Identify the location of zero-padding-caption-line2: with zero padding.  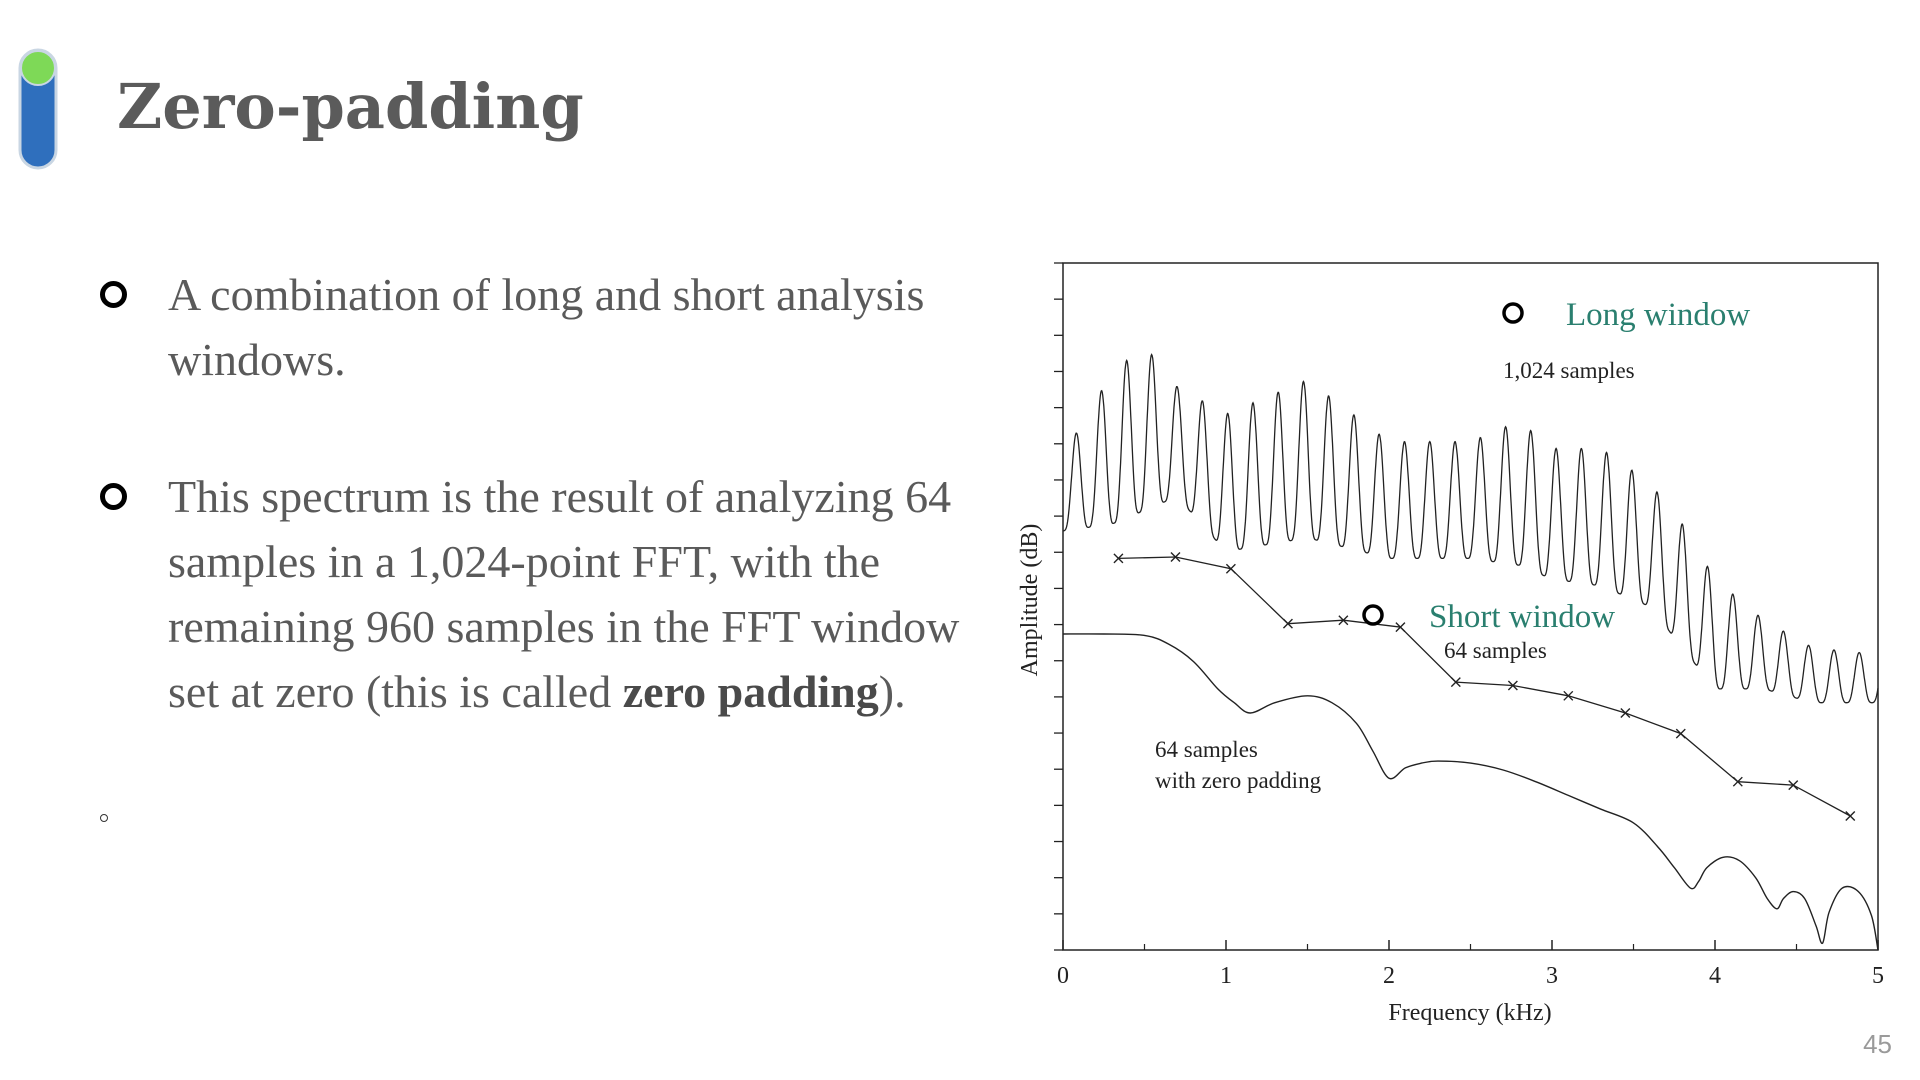
(1238, 780).